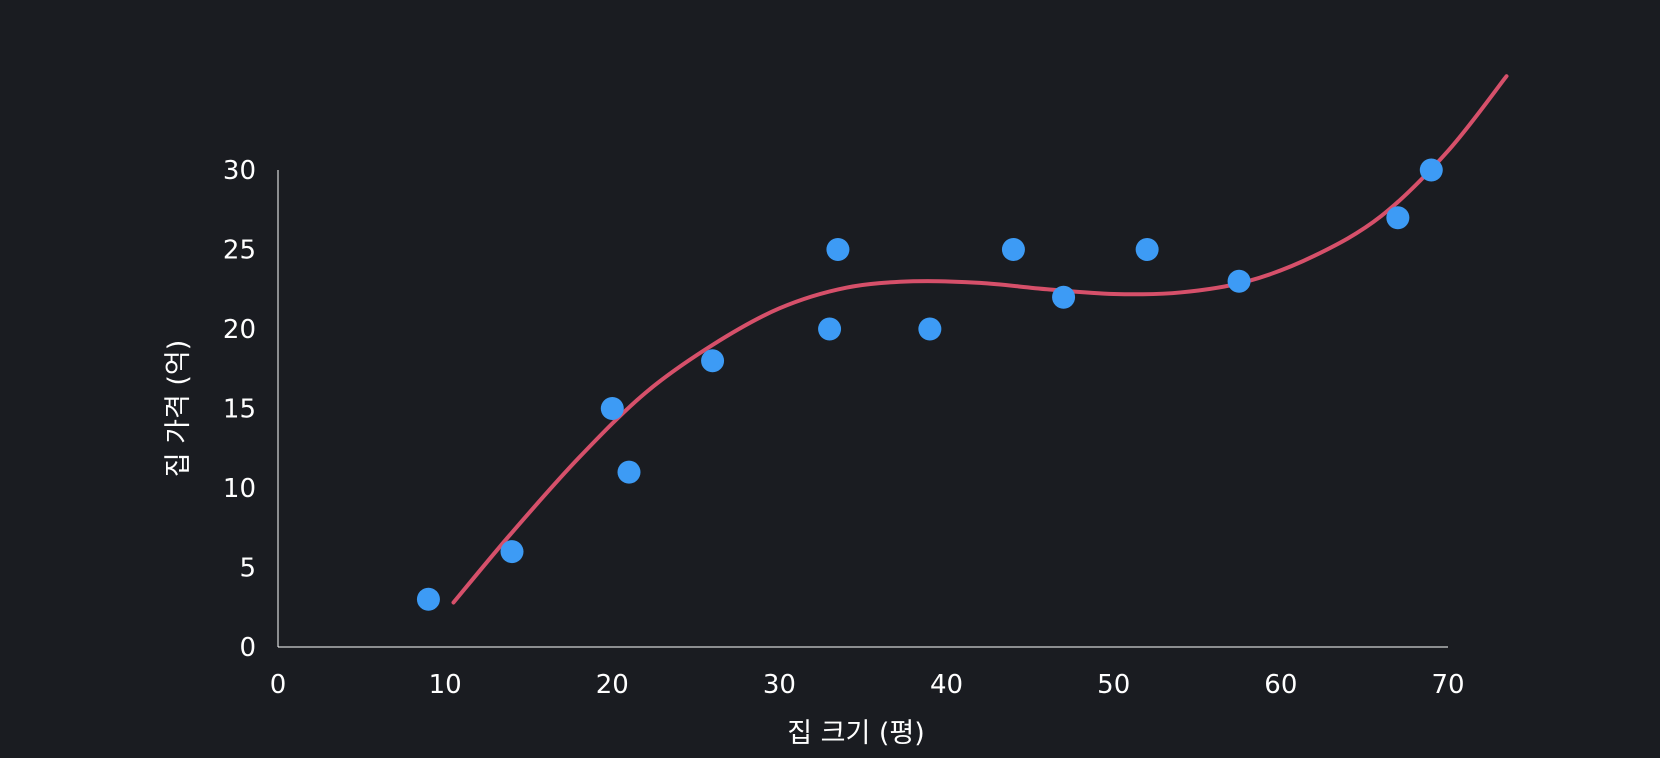  I want to click on x-tick-label: 40, so click(946, 685).